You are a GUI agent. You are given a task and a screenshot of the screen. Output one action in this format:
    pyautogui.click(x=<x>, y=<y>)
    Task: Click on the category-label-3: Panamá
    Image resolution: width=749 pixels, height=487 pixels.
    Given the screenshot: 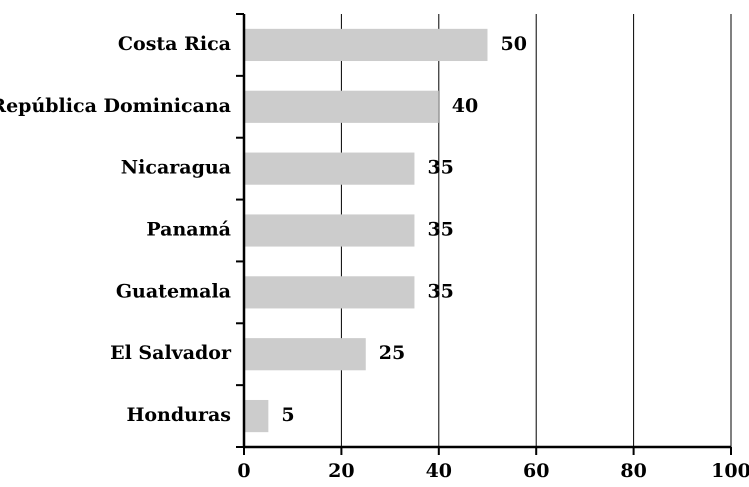 What is the action you would take?
    pyautogui.click(x=188, y=230)
    